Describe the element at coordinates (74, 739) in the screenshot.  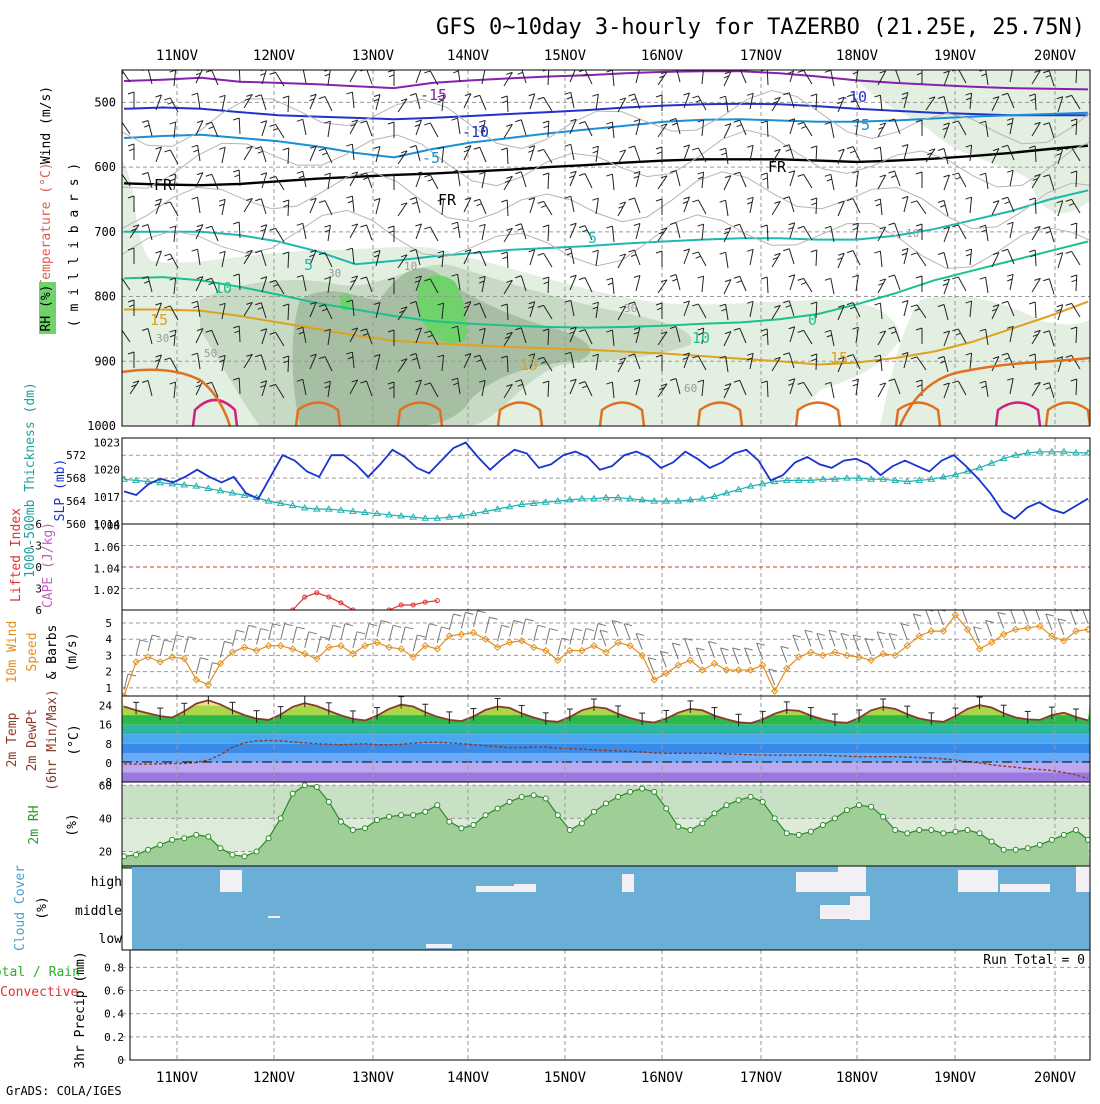
I see `temp-units-label: (°C)` at that location.